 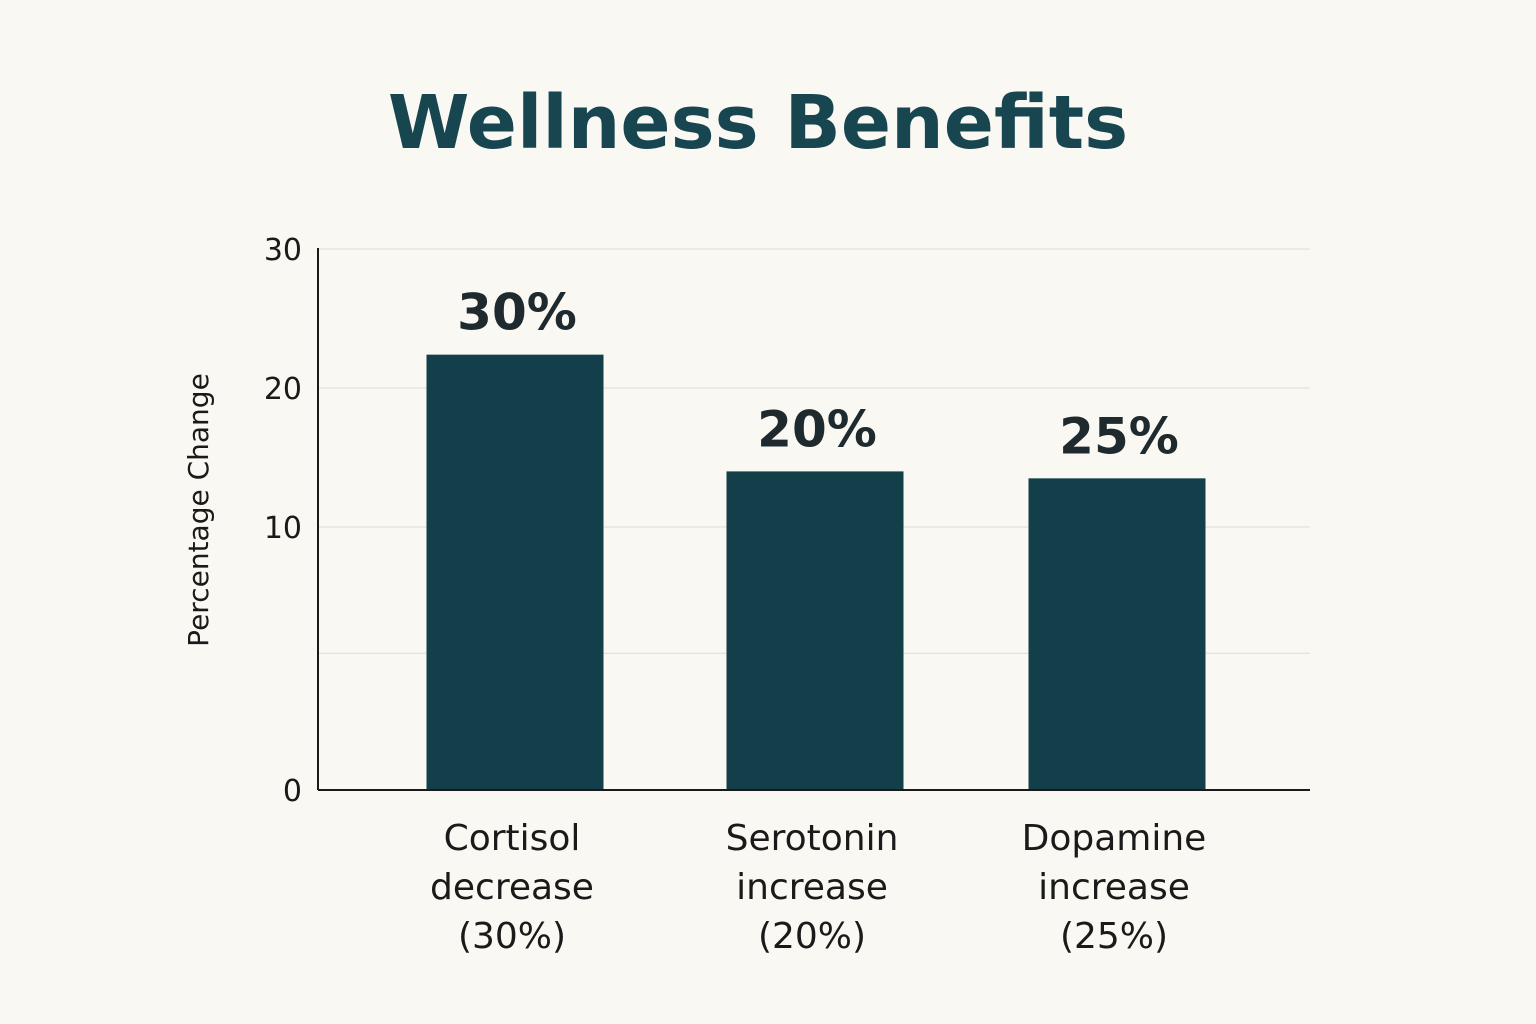 I want to click on x-tick-label: (30%), so click(x=512, y=936).